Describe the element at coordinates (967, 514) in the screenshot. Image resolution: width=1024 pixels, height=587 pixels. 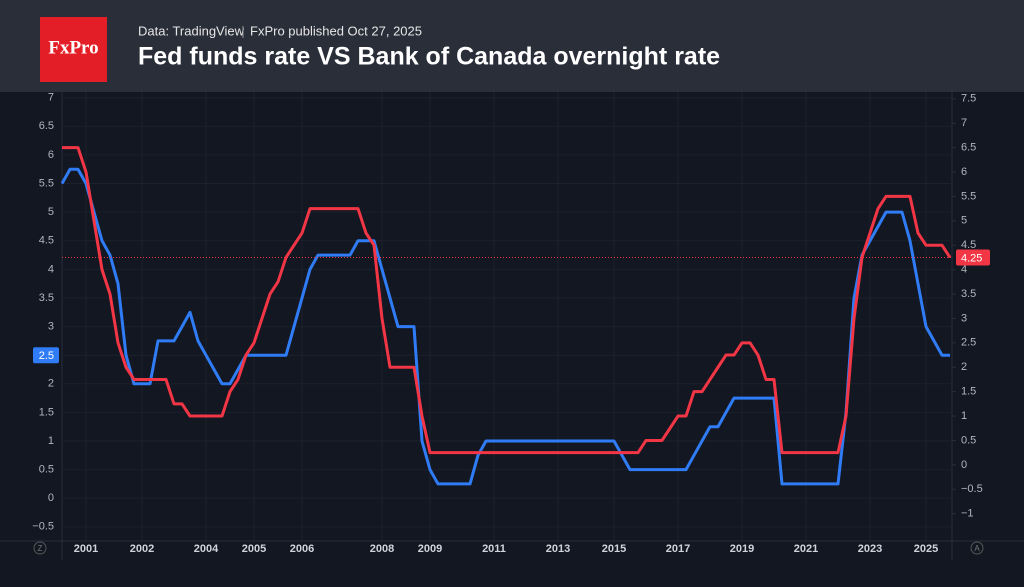
I see `y2-tick-label: −1` at that location.